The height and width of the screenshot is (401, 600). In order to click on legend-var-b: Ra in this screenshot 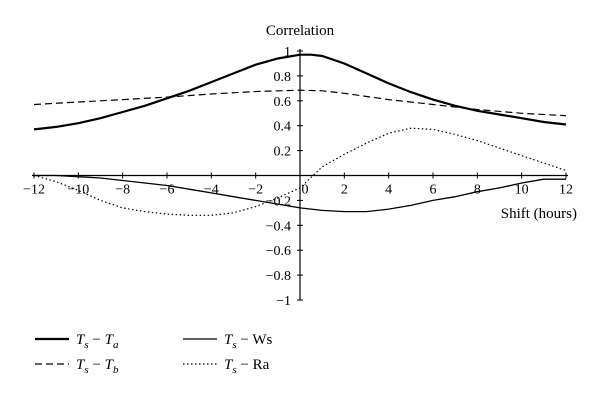, I will do `click(261, 365)`.